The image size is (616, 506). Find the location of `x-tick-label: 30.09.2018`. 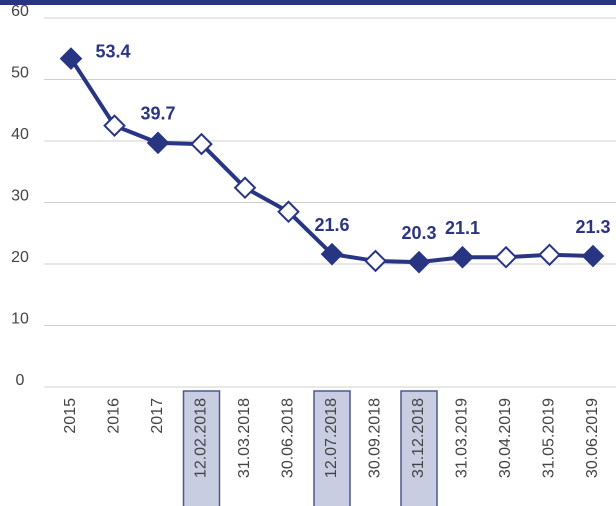

x-tick-label: 30.09.2018 is located at coordinates (375, 438).